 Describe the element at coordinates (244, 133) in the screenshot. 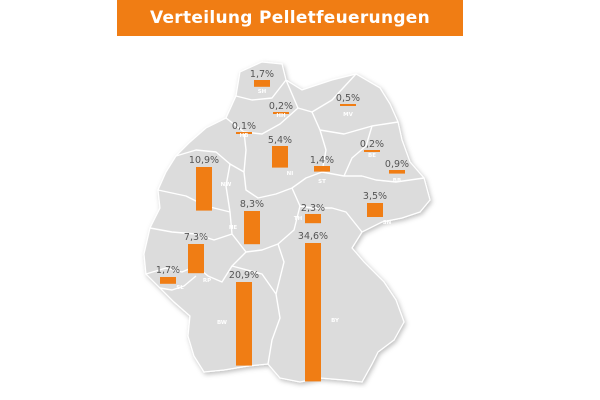

I see `bar-hb` at that location.